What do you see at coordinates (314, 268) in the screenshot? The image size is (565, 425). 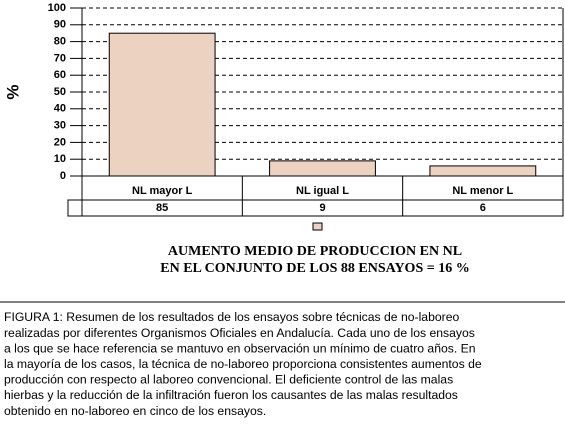 I see `annotation: EN EL CONJUNTO DE LOS 88 ENSAYOS = 16 %` at bounding box center [314, 268].